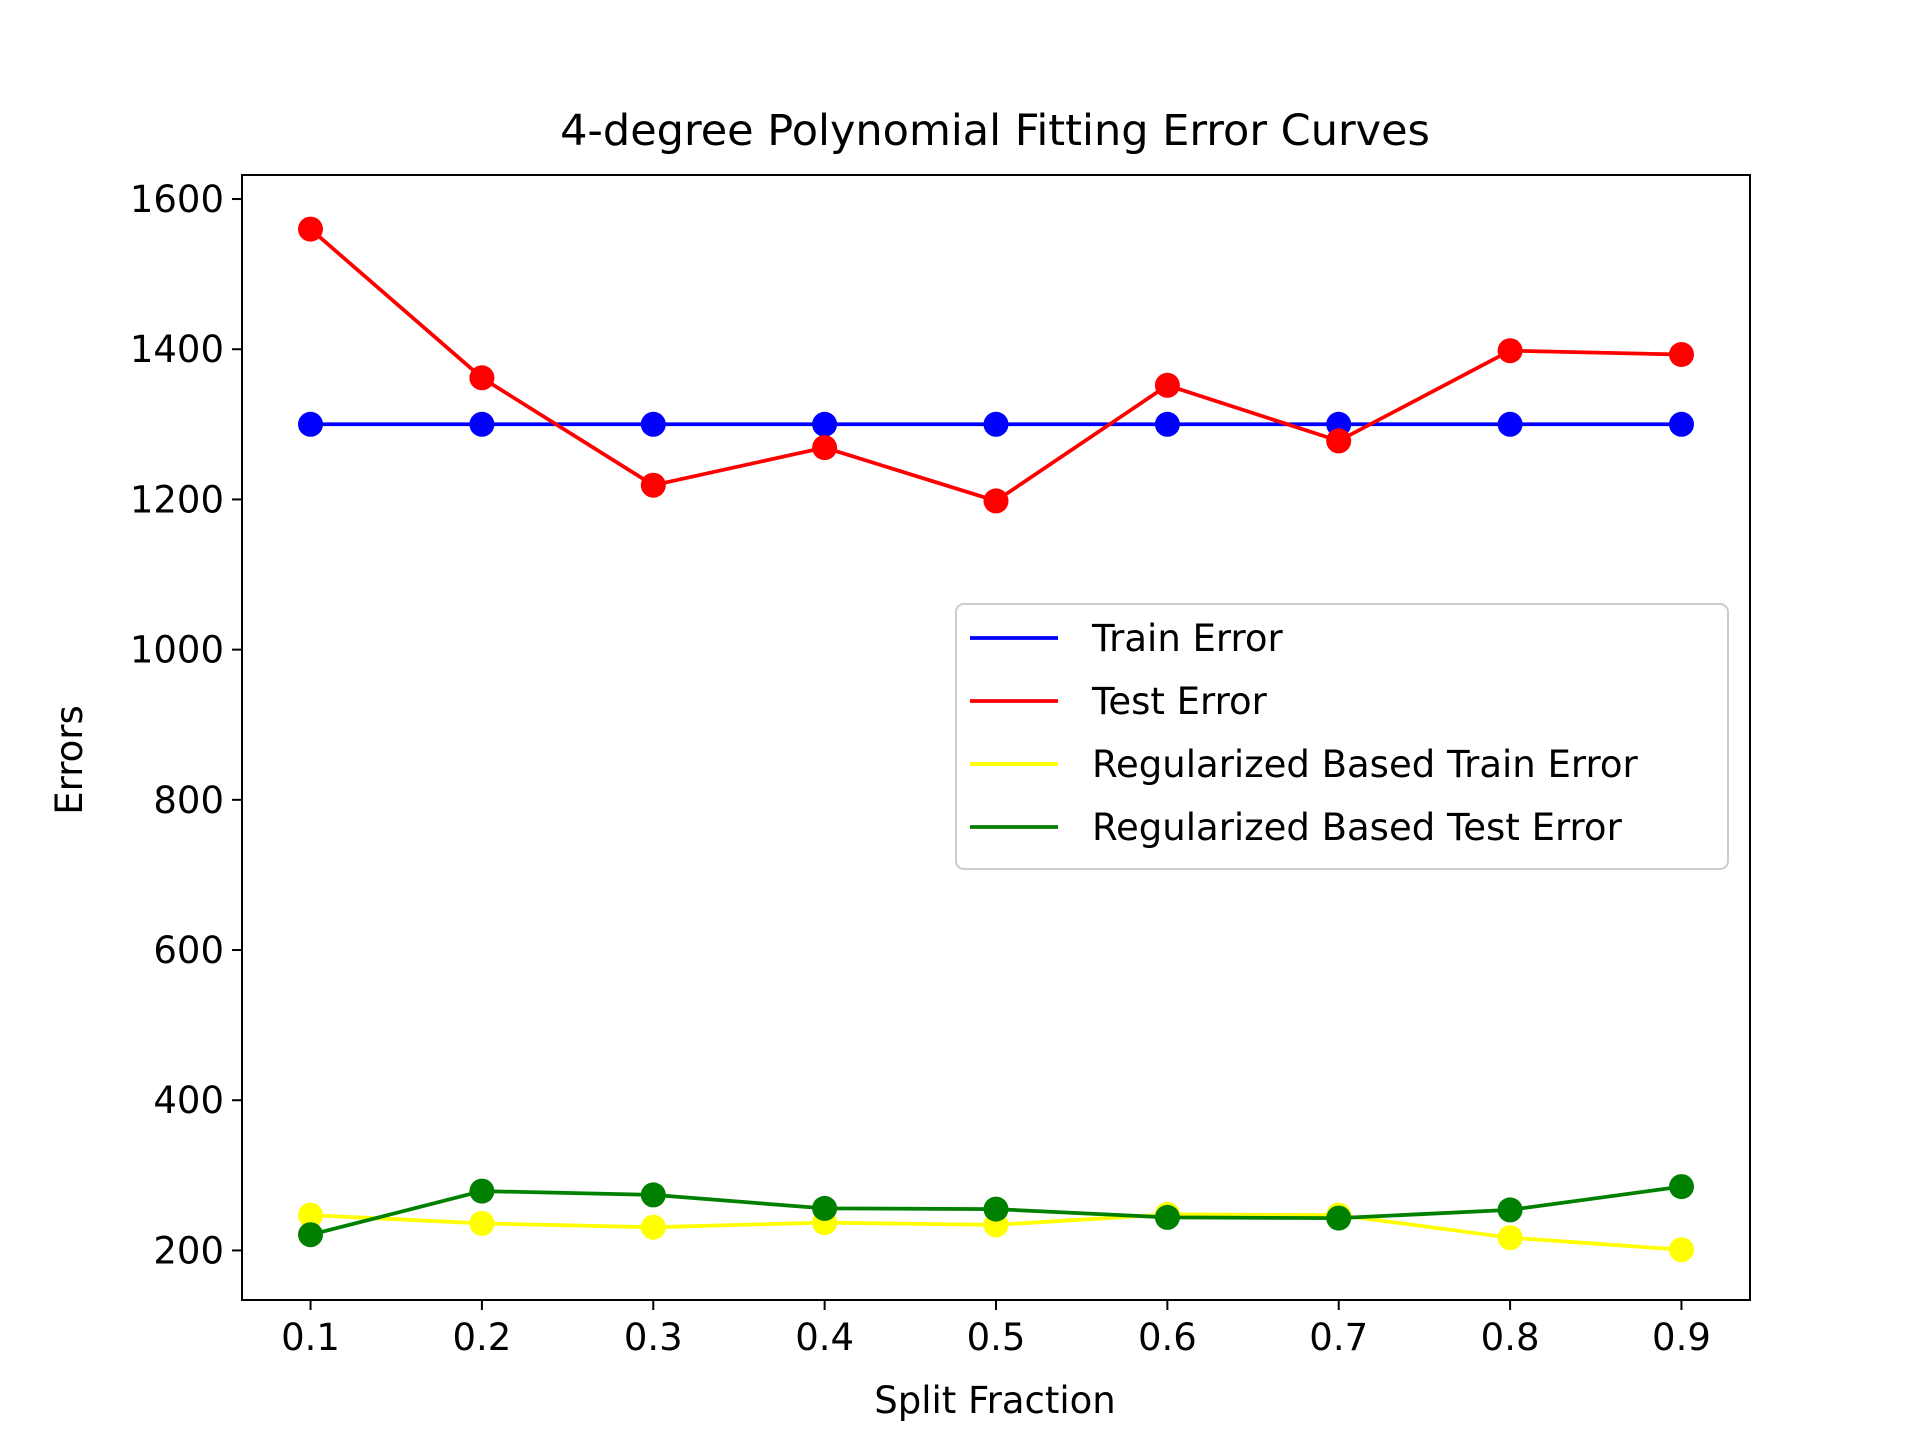 The height and width of the screenshot is (1440, 1920). Describe the element at coordinates (310, 1337) in the screenshot. I see `x-tick-label: 0.1` at that location.